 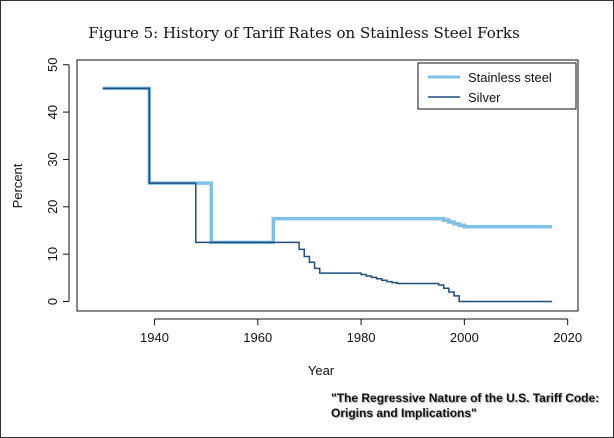 What do you see at coordinates (52, 301) in the screenshot?
I see `y-tick-label: 0` at bounding box center [52, 301].